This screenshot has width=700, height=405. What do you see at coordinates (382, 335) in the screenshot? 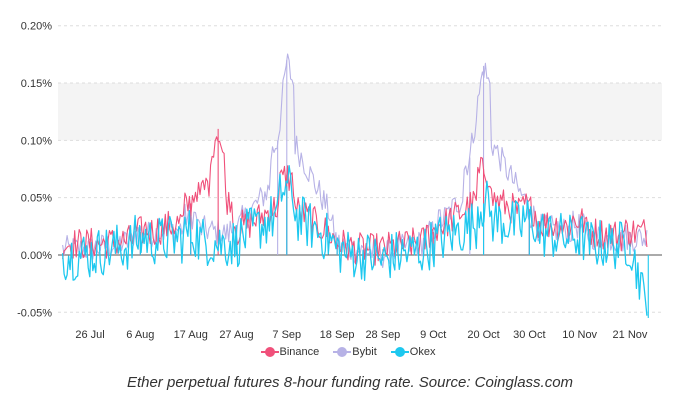
I see `x-tick-label: 28 Sep` at bounding box center [382, 335].